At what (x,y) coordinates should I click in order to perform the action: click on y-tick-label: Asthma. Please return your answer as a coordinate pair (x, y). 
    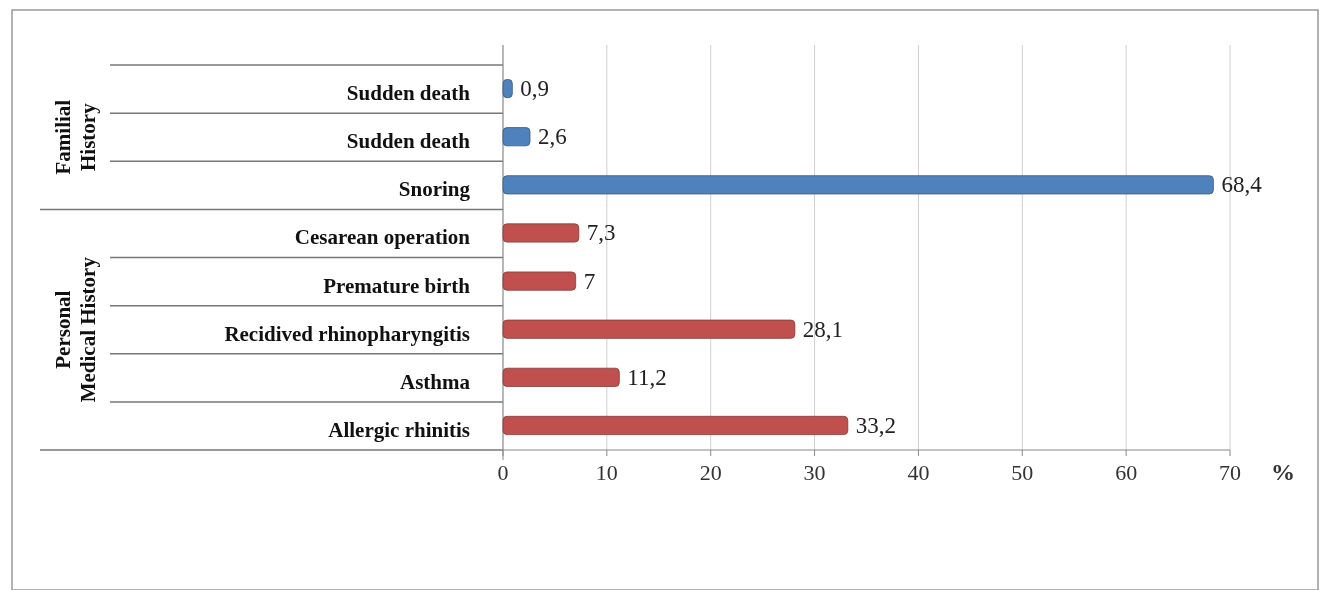
    Looking at the image, I should click on (435, 381).